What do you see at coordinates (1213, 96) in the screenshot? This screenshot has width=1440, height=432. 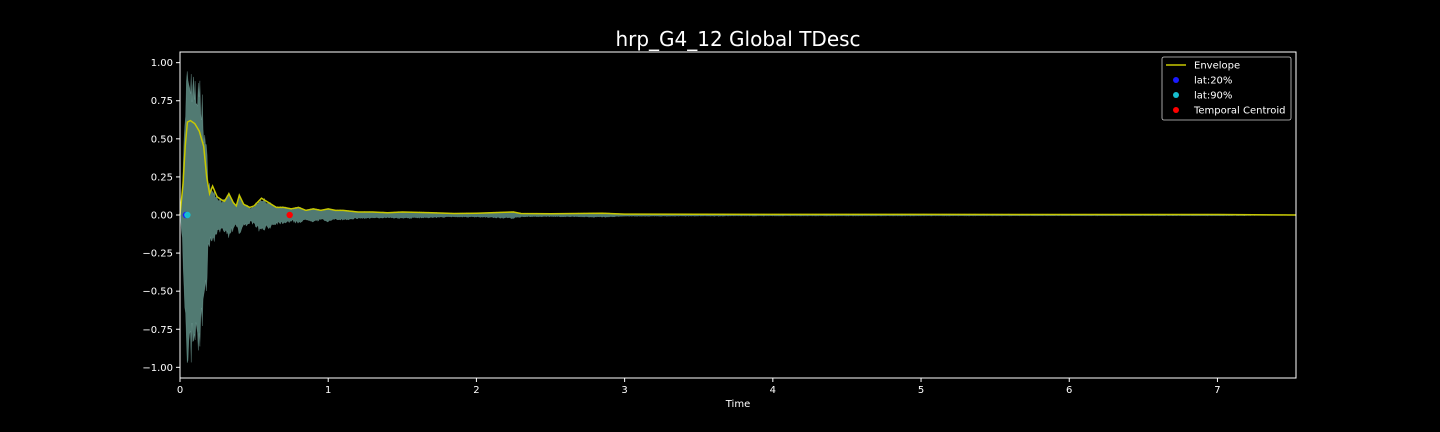 I see `legend-lat90-label: lat:90%` at bounding box center [1213, 96].